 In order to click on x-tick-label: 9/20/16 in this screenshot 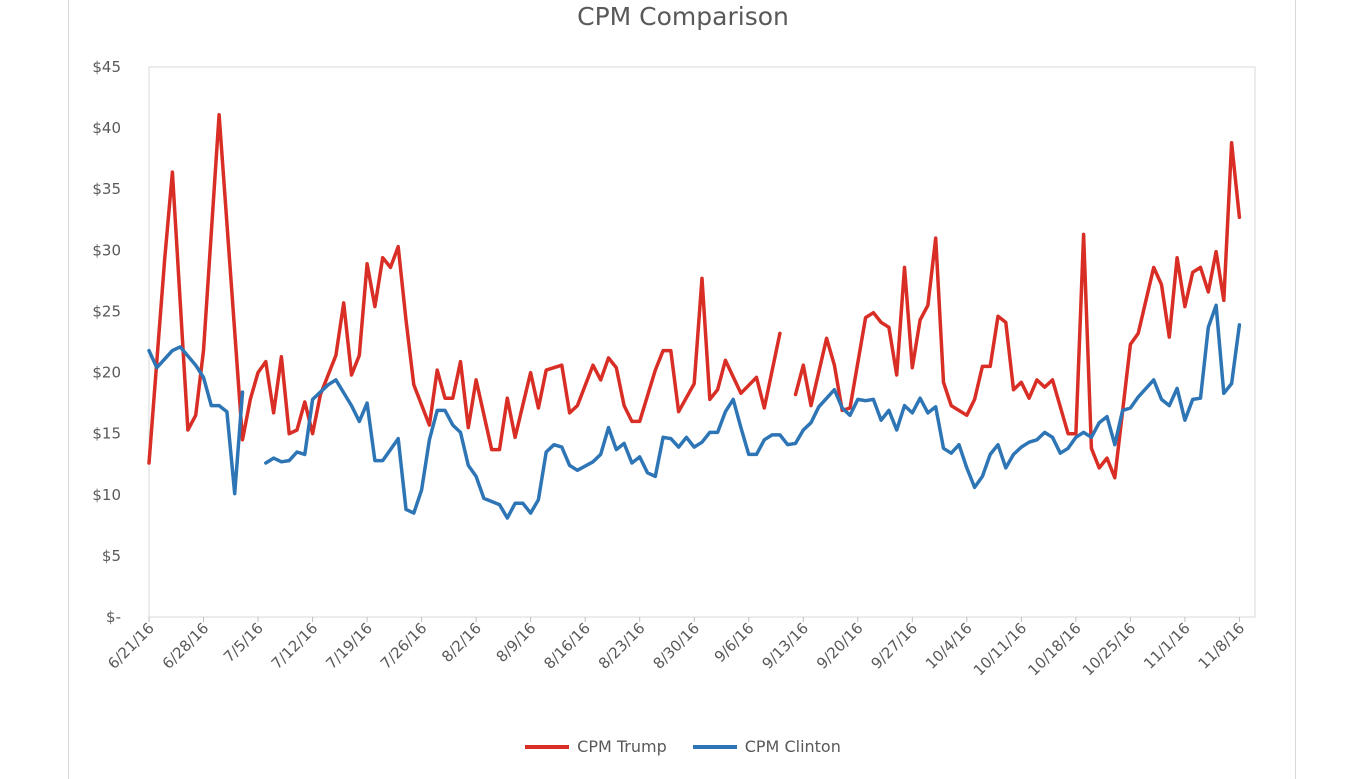, I will do `click(840, 646)`.